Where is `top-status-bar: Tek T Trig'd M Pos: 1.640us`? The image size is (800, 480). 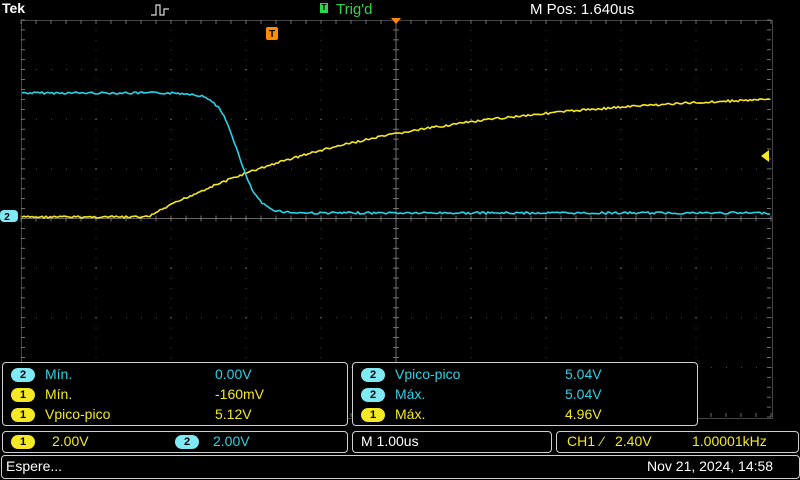 top-status-bar: Tek T Trig'd M Pos: 1.640us is located at coordinates (400, 10).